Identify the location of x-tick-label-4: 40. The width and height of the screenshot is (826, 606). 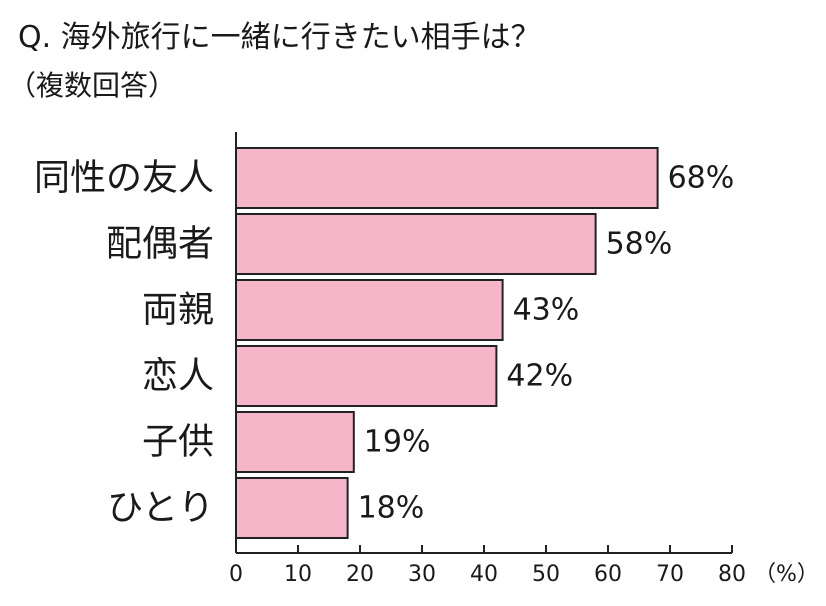
(484, 574).